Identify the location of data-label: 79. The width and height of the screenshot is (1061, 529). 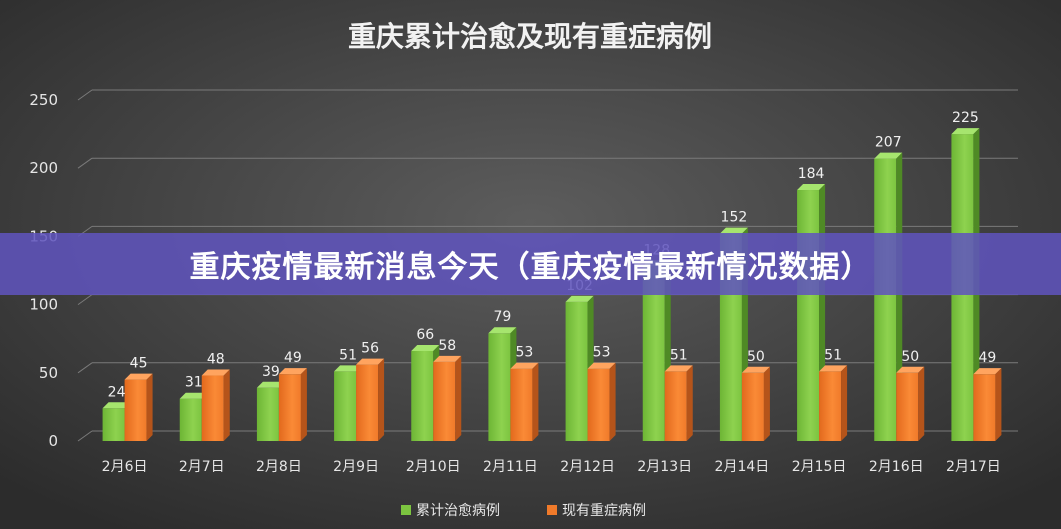
(503, 317).